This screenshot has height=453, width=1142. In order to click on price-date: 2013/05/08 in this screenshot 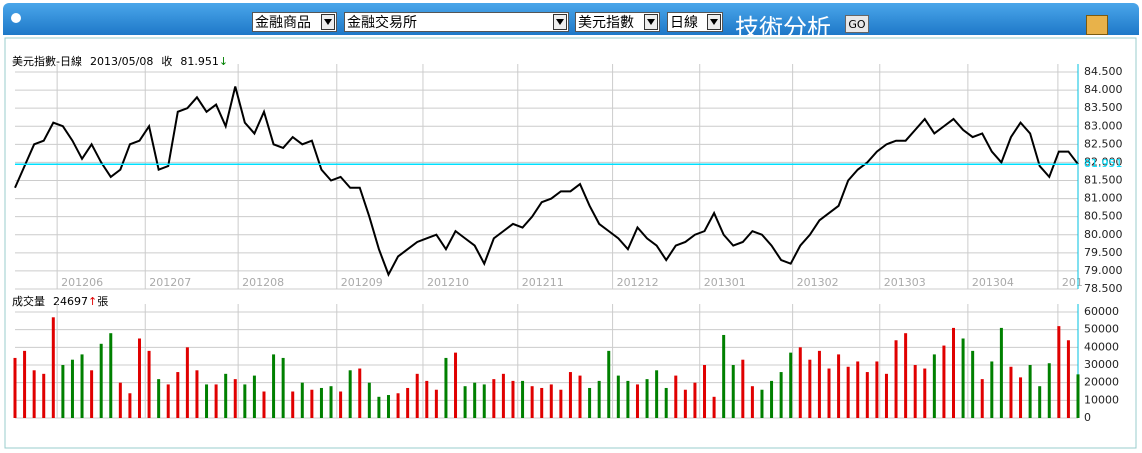, I will do `click(121, 61)`.